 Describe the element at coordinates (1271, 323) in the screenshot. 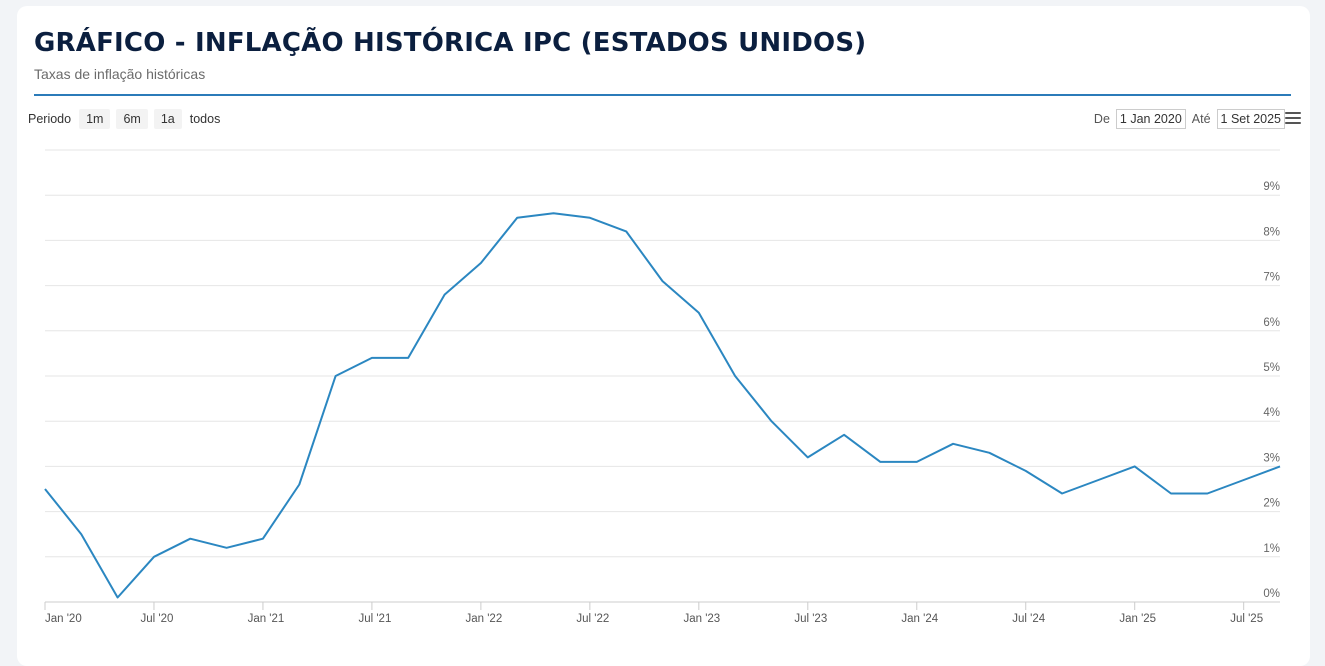

I see `y-tick-label: 6%` at that location.